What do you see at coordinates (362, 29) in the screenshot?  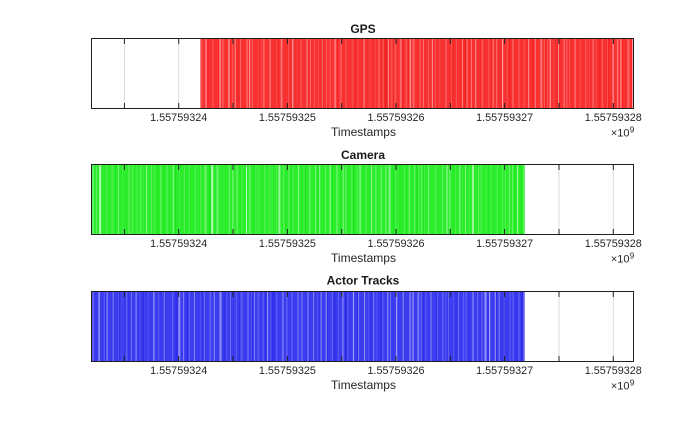 I see `svg-text: GPS` at bounding box center [362, 29].